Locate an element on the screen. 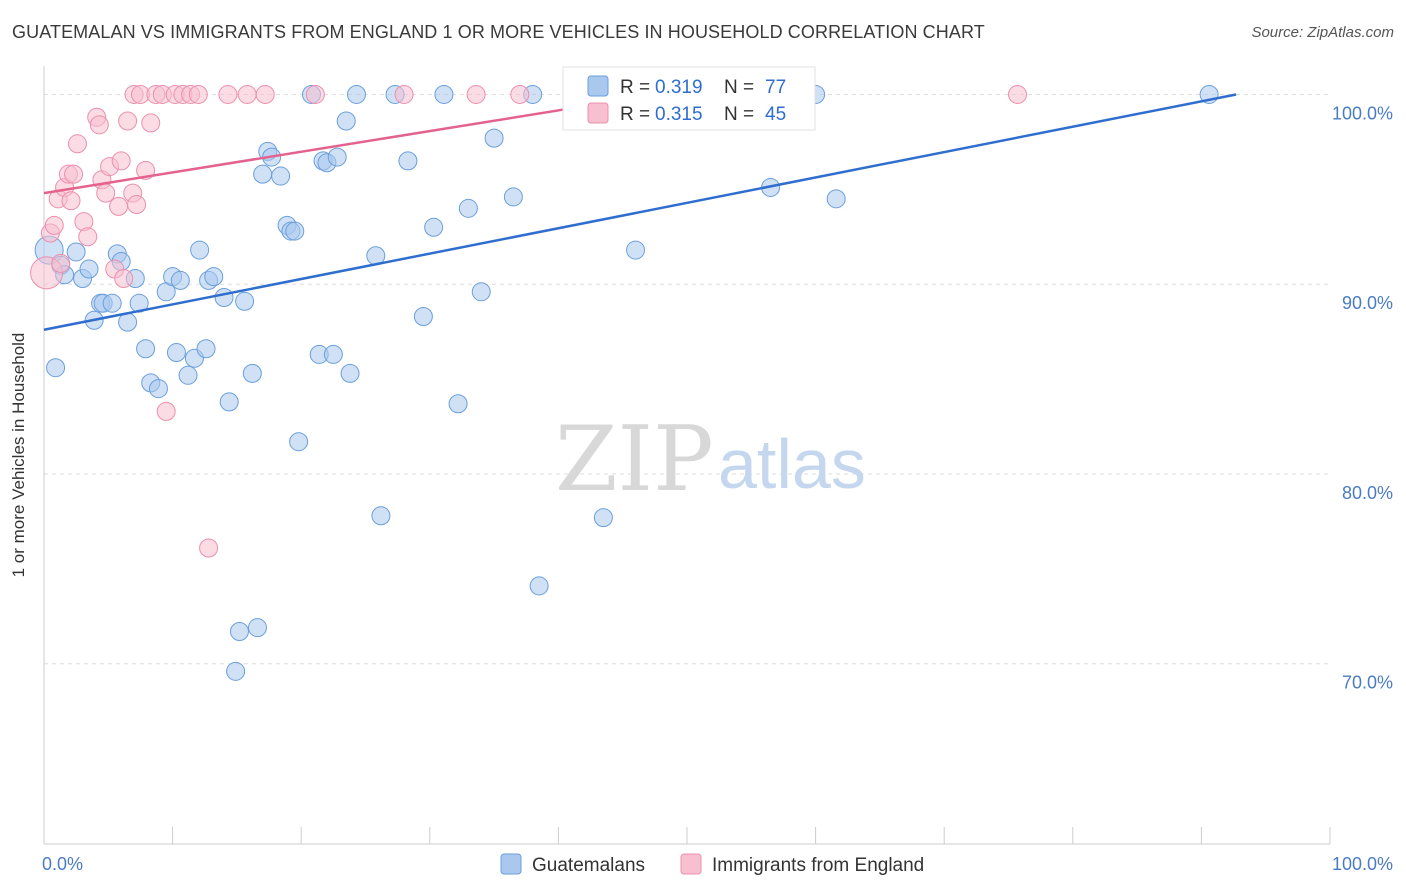 Image resolution: width=1406 pixels, height=892 pixels. trend-line-england is located at coordinates (350, 144).